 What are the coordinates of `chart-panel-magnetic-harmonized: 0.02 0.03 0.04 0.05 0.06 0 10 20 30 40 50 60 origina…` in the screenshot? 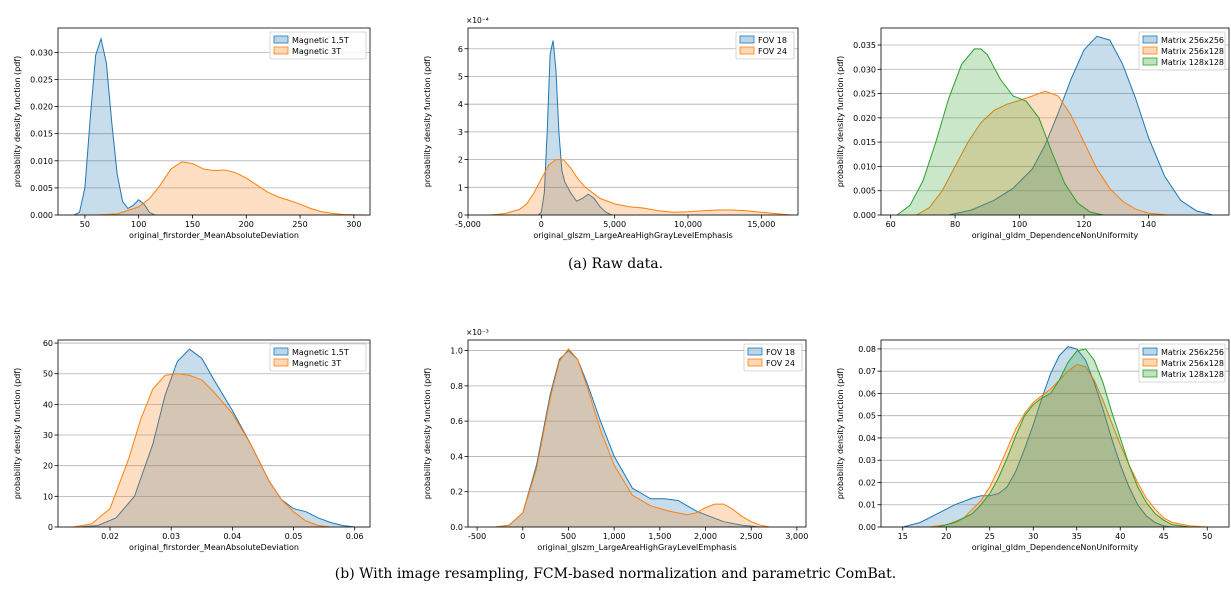 It's located at (192, 445).